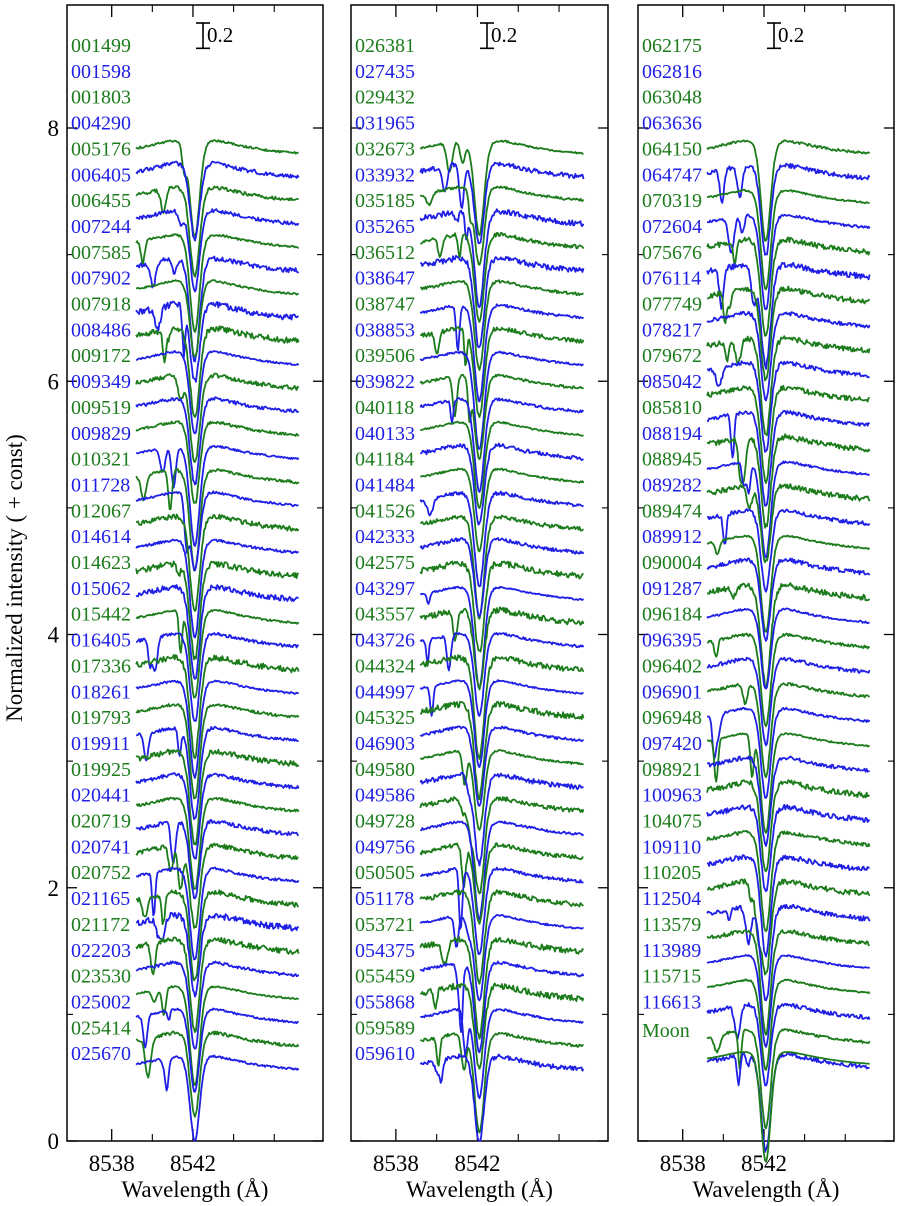 This screenshot has height=1206, width=899. I want to click on spectrum-label: 072604, so click(672, 227).